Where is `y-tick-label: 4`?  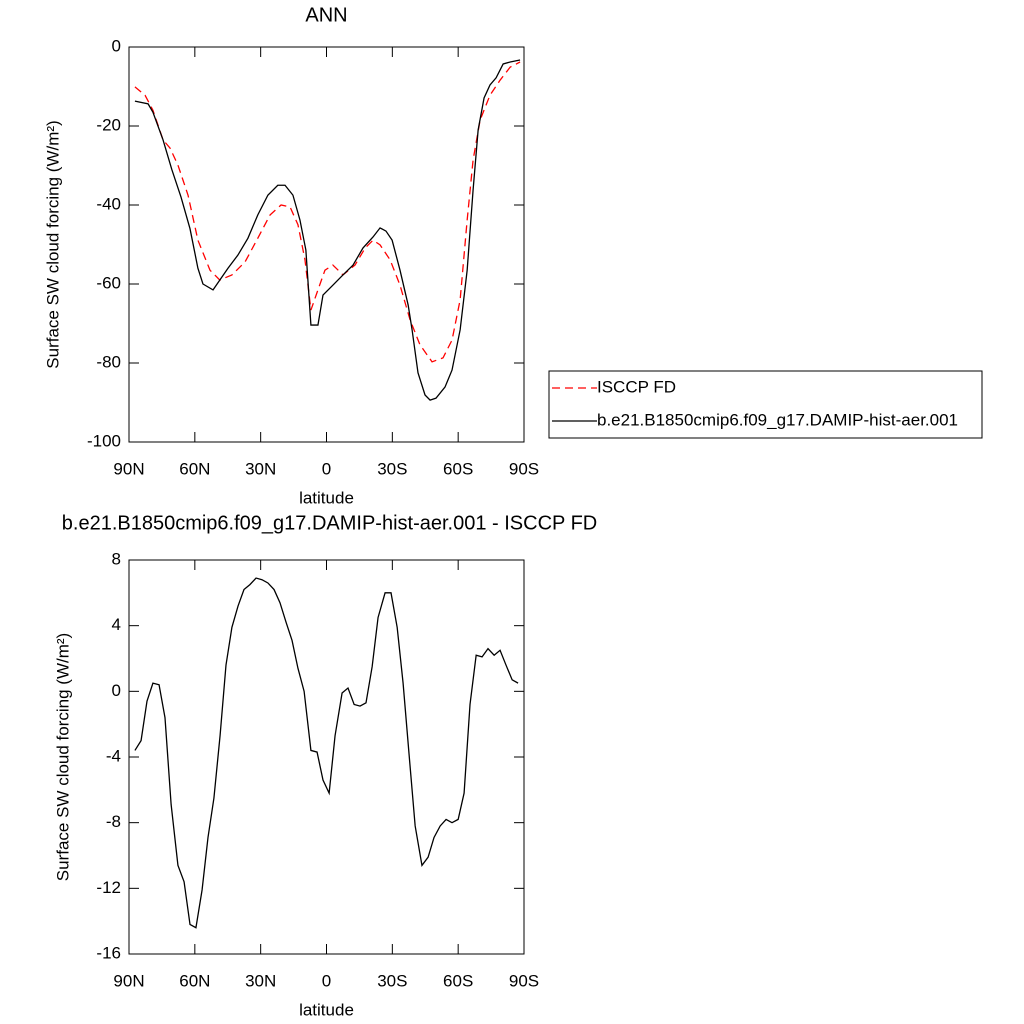
y-tick-label: 4 is located at coordinates (116, 624).